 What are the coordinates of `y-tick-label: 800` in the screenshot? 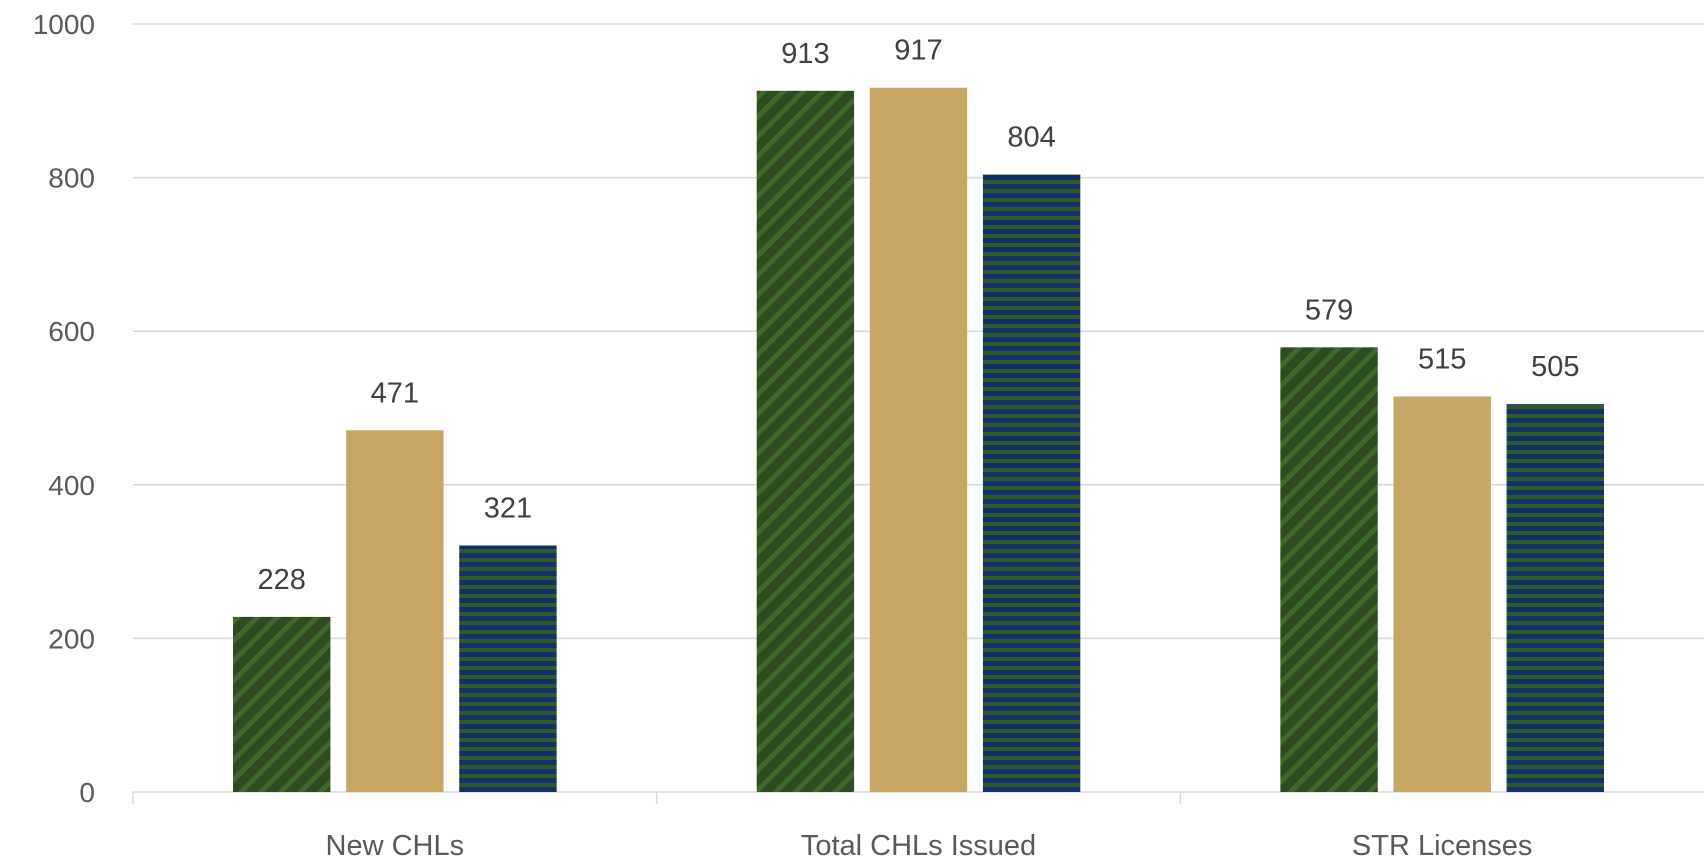 It's located at (71, 178).